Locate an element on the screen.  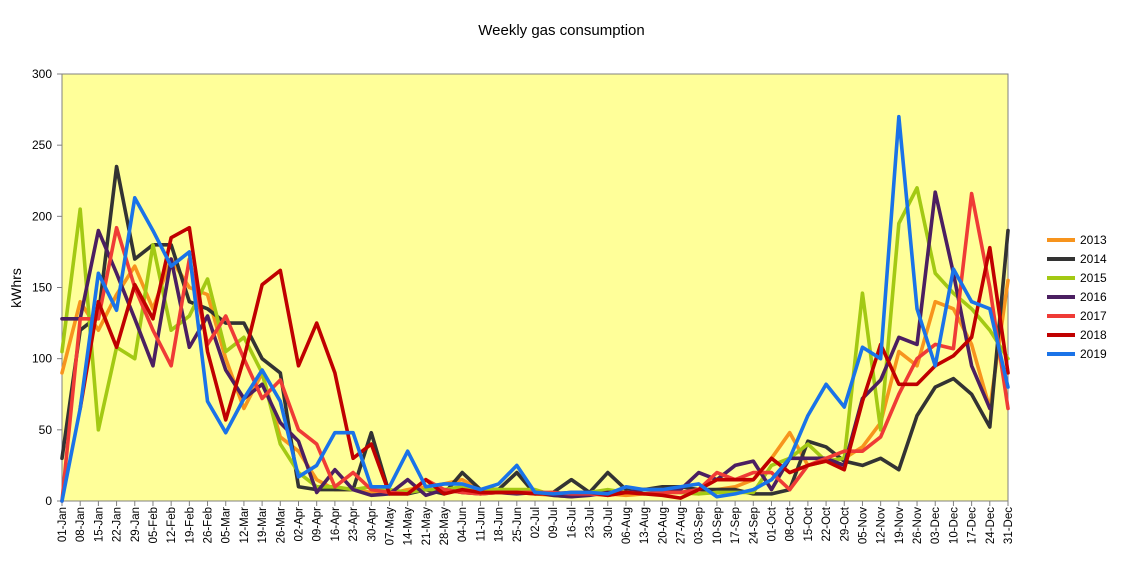
x-tick-label: 16-Apr is located at coordinates (336, 524).